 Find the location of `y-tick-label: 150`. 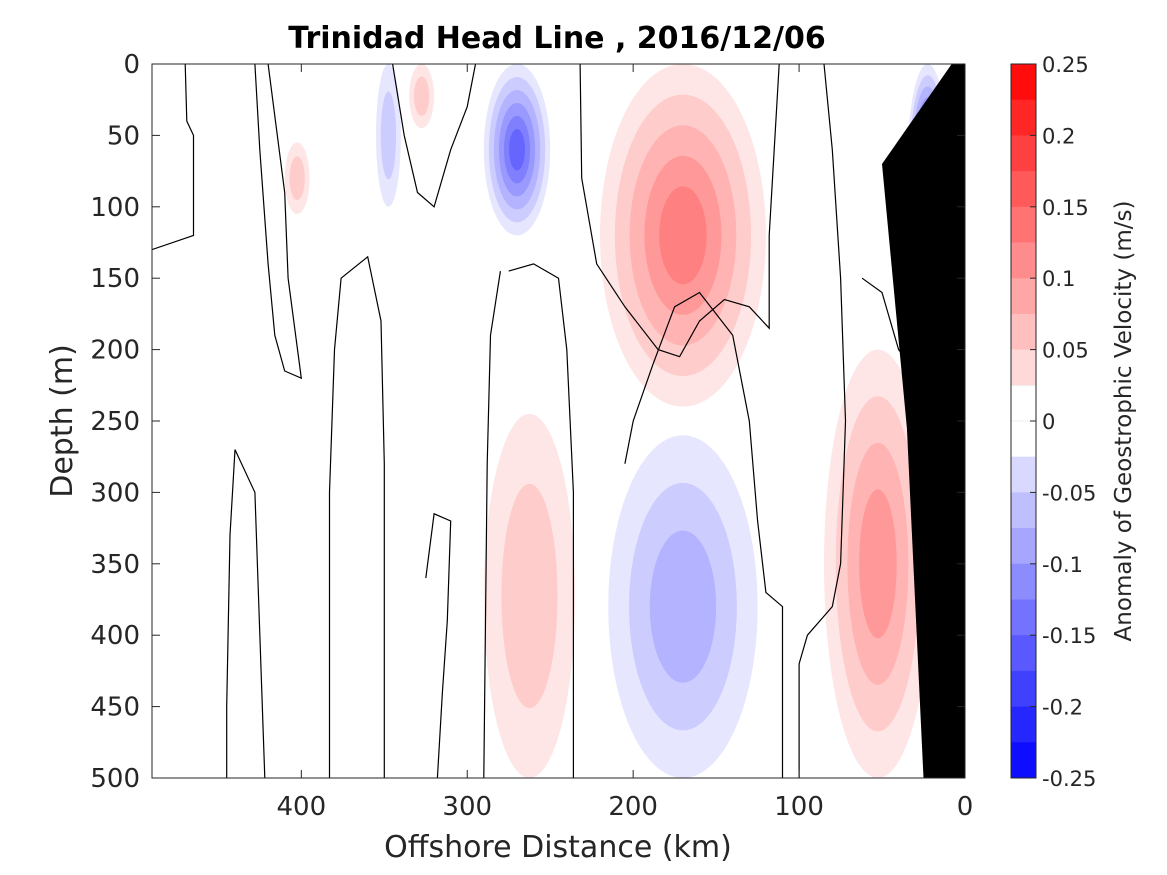

y-tick-label: 150 is located at coordinates (115, 279).